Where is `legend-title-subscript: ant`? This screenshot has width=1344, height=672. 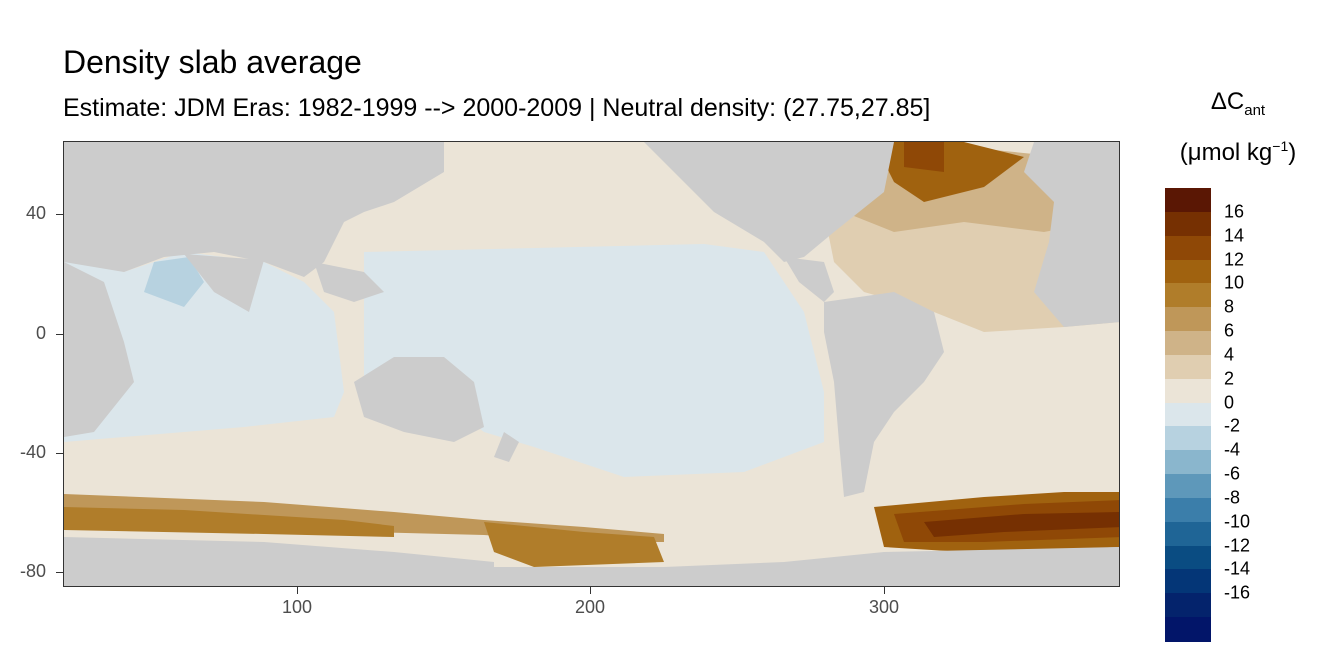
legend-title-subscript: ant is located at coordinates (1255, 110).